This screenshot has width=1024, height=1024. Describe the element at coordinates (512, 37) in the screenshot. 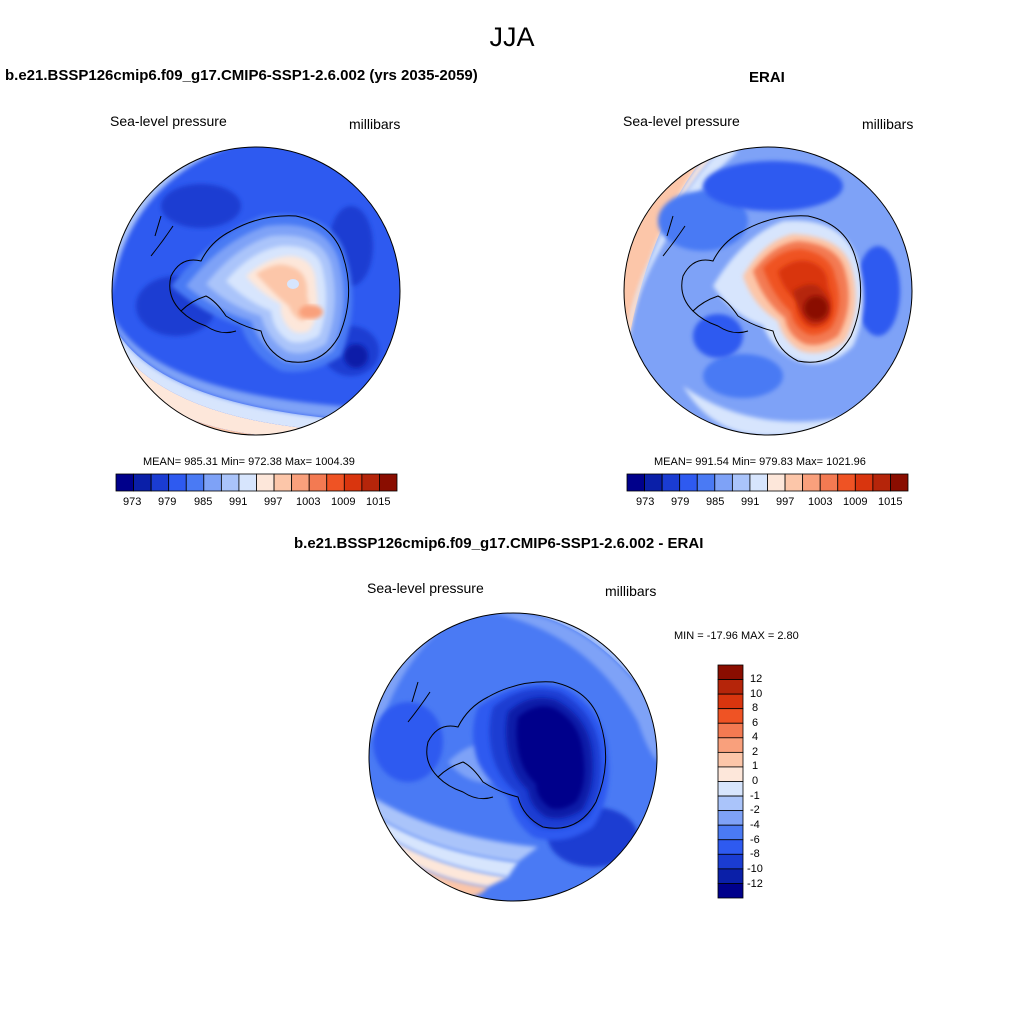

I see `figure-title: JJA` at that location.